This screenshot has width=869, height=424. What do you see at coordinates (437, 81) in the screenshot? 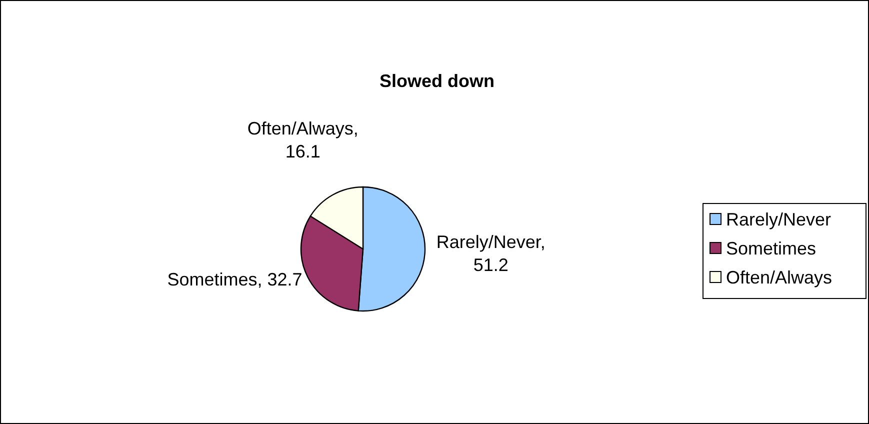
I see `chart-title: Slowed down` at bounding box center [437, 81].